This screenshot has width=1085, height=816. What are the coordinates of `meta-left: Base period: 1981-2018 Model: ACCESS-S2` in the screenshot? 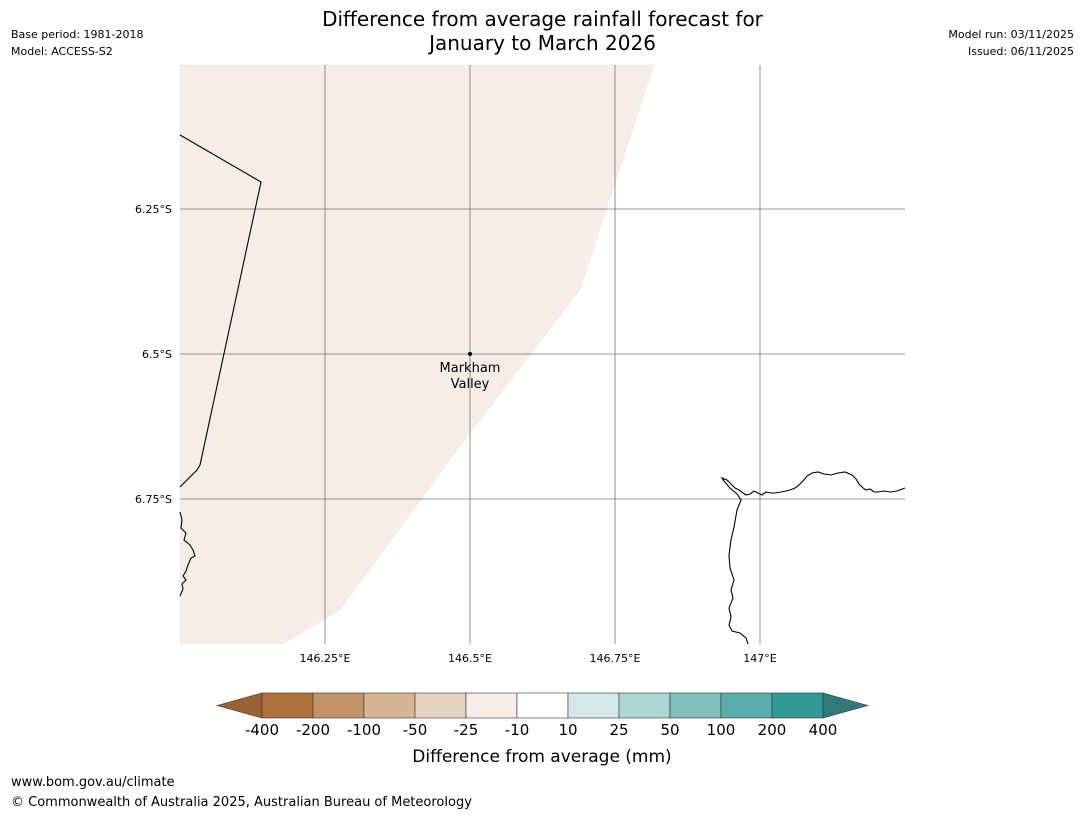 It's located at (77, 43).